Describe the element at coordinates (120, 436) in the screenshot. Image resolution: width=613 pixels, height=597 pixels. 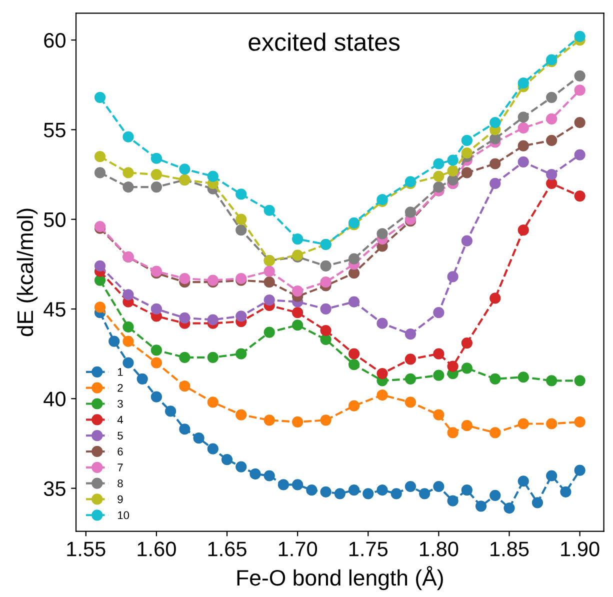
I see `legend-label: 5` at that location.